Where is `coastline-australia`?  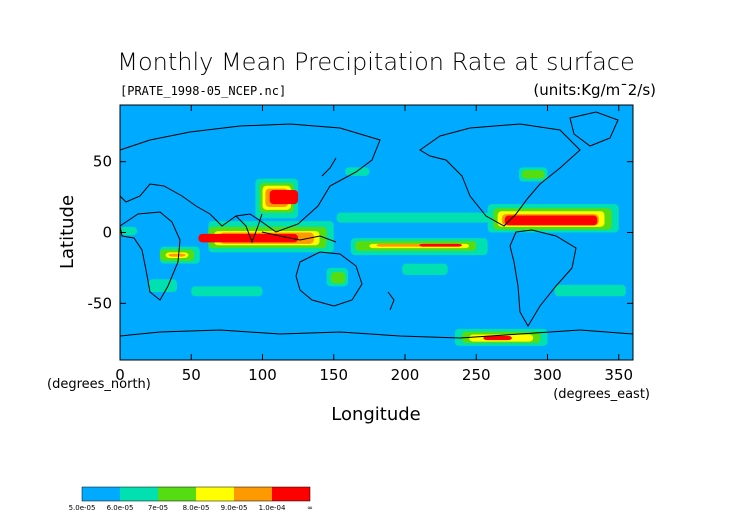 coastline-australia is located at coordinates (329, 279).